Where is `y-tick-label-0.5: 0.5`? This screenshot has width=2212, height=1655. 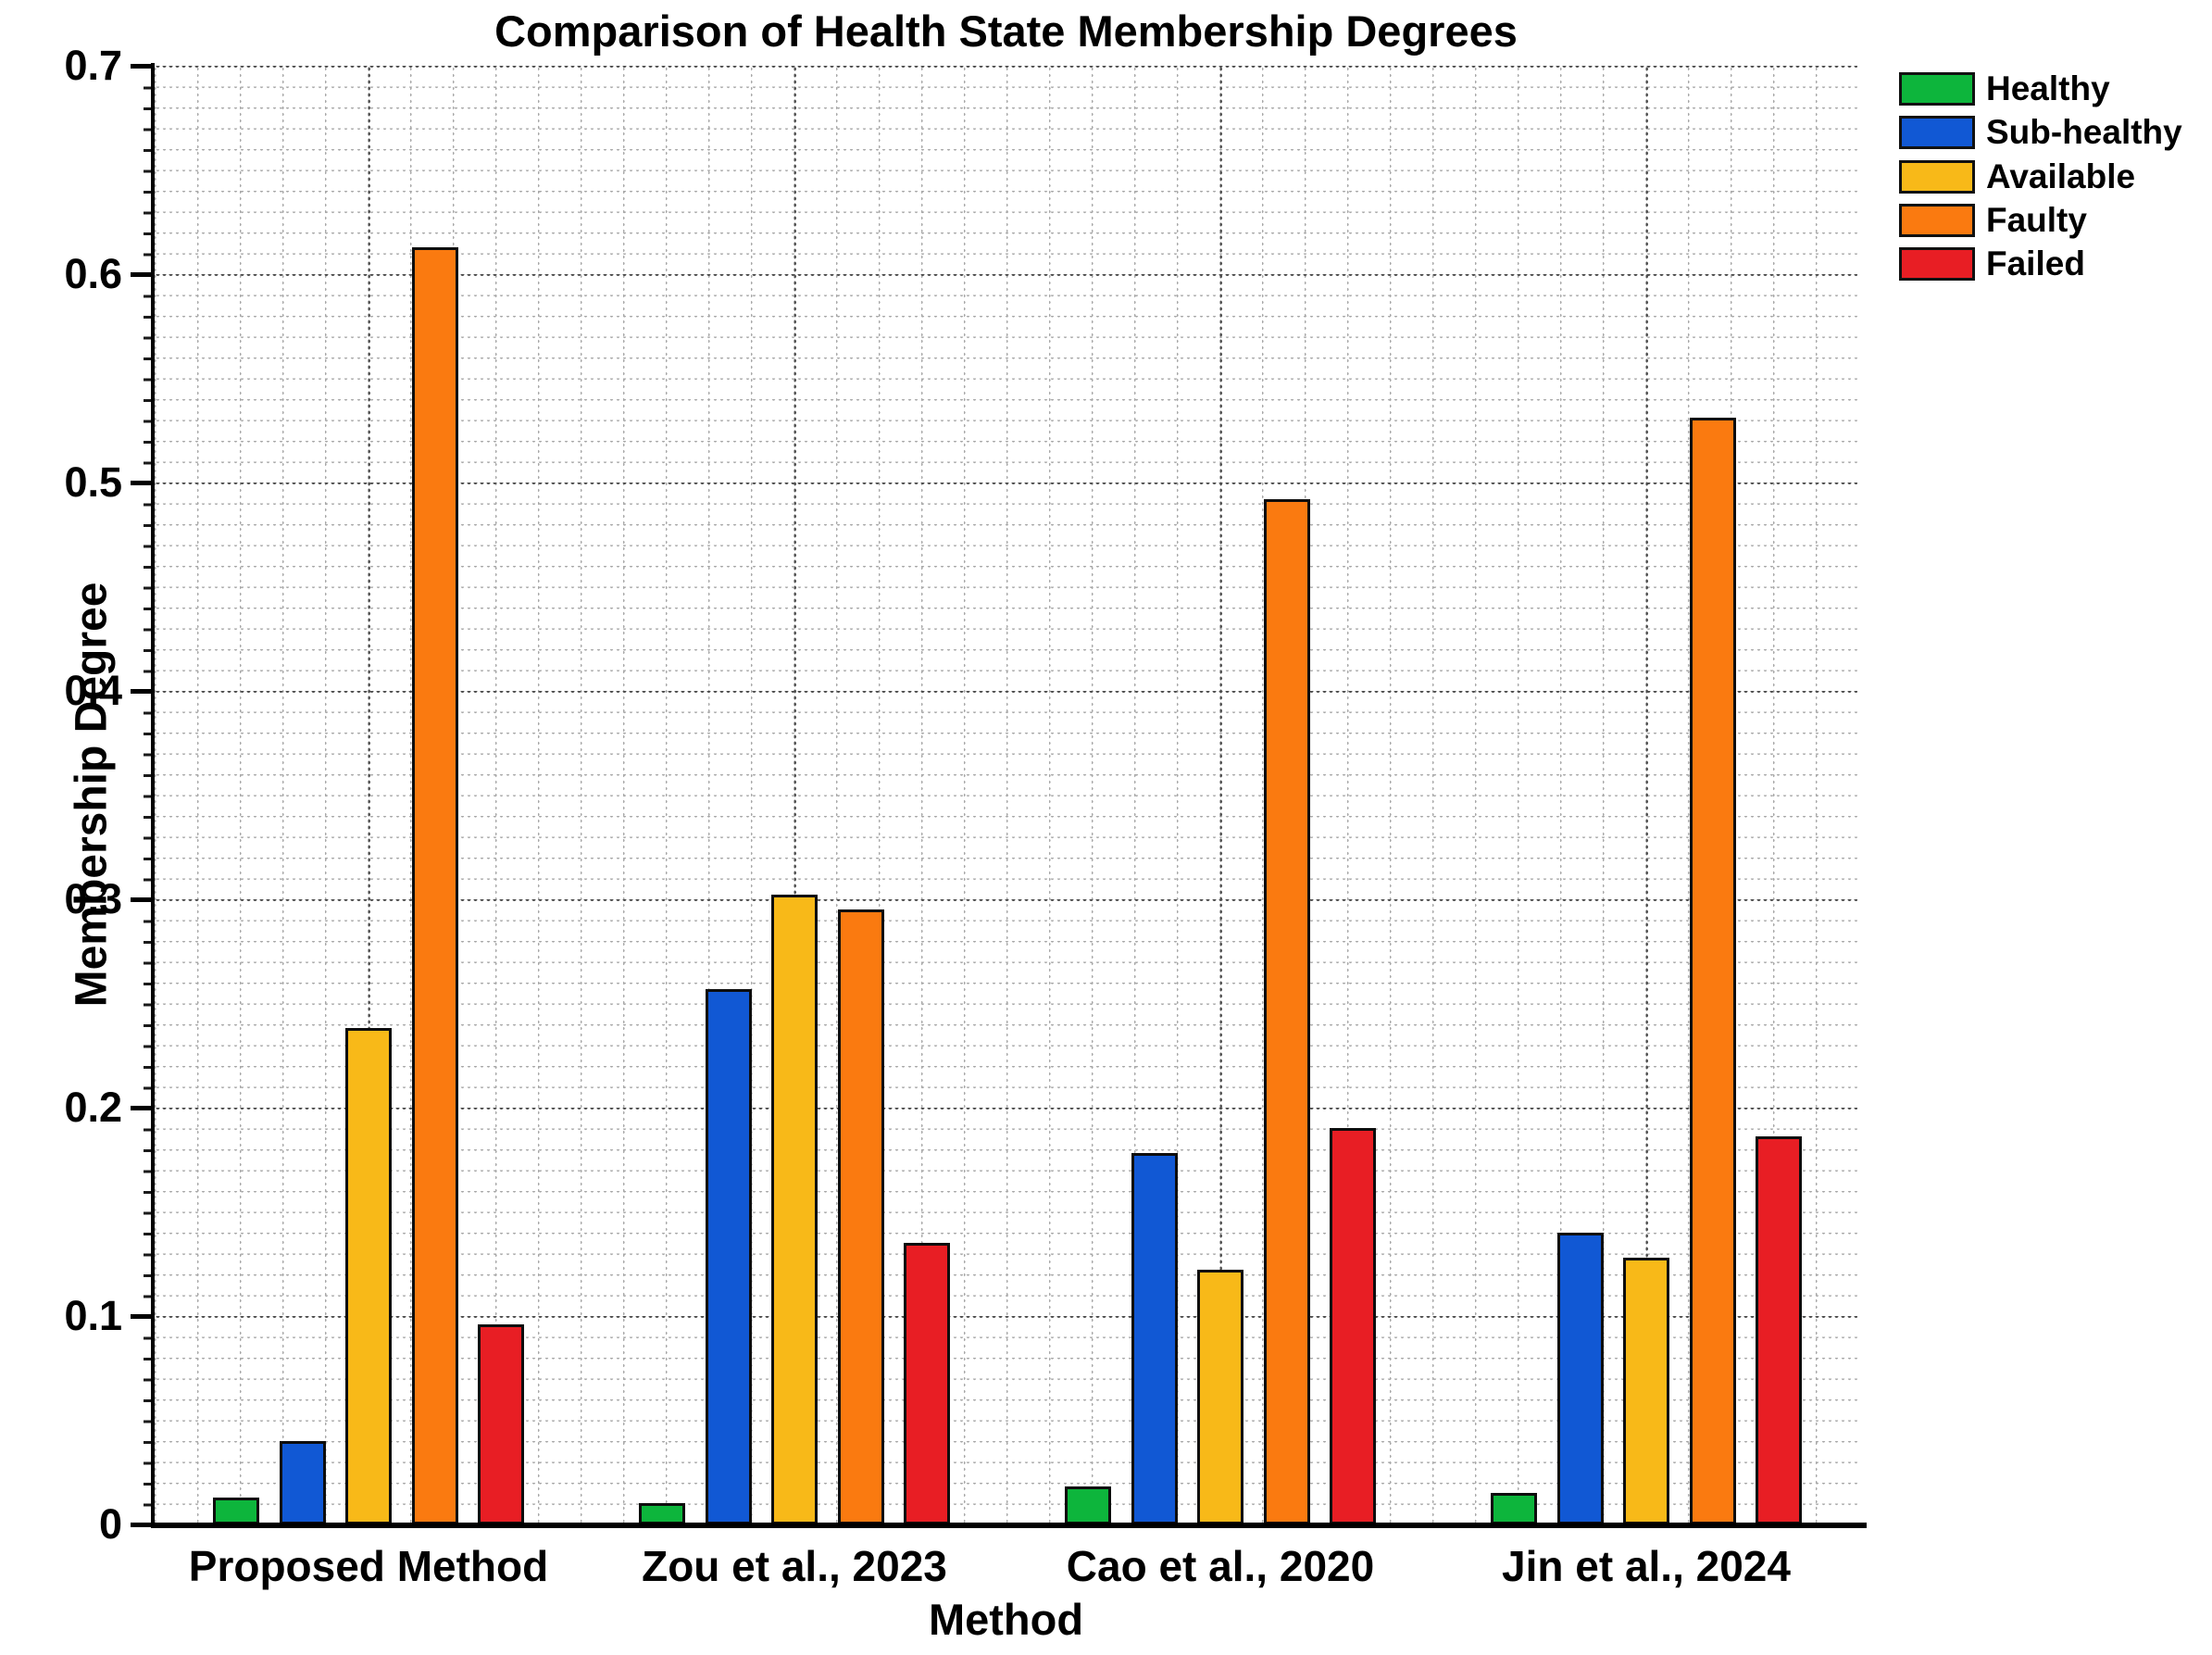
y-tick-label-0.5: 0.5 is located at coordinates (93, 482).